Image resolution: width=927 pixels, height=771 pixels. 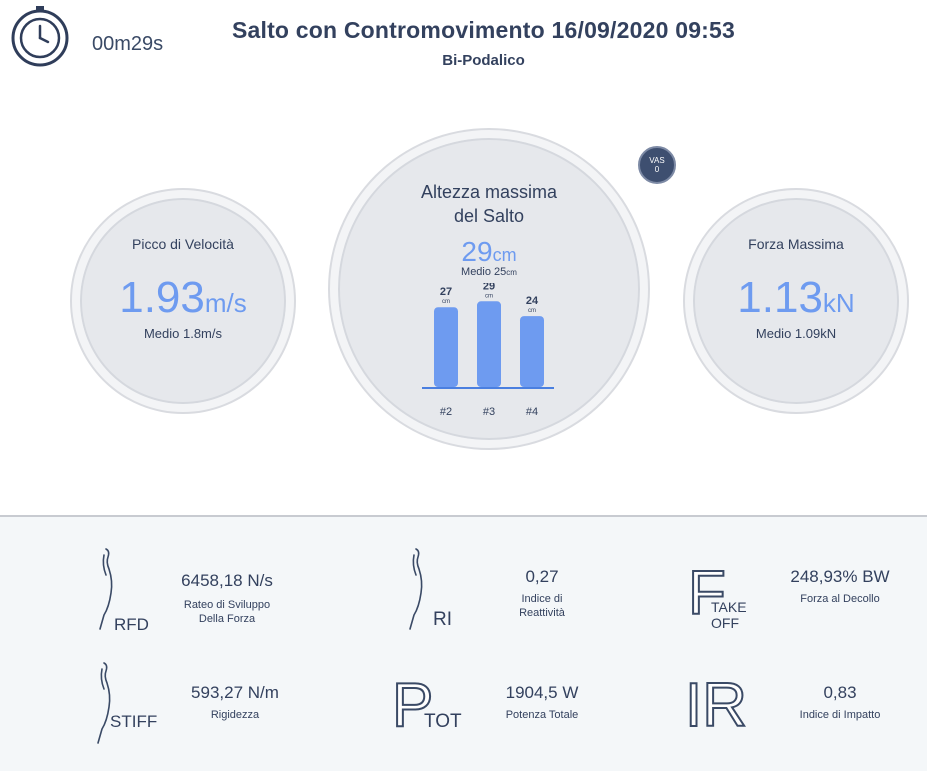 I want to click on peak-velocity-average: Medio 1.8m/s, so click(x=183, y=333).